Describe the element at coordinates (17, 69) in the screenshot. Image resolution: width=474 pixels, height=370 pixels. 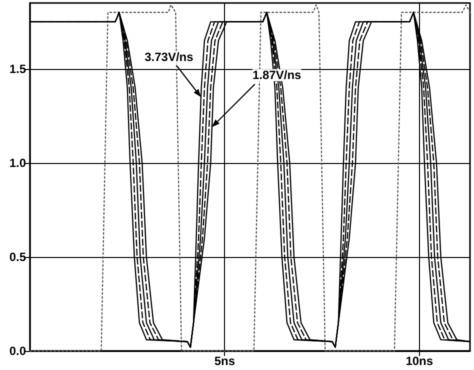
I see `y-tick-label: 1.5` at that location.